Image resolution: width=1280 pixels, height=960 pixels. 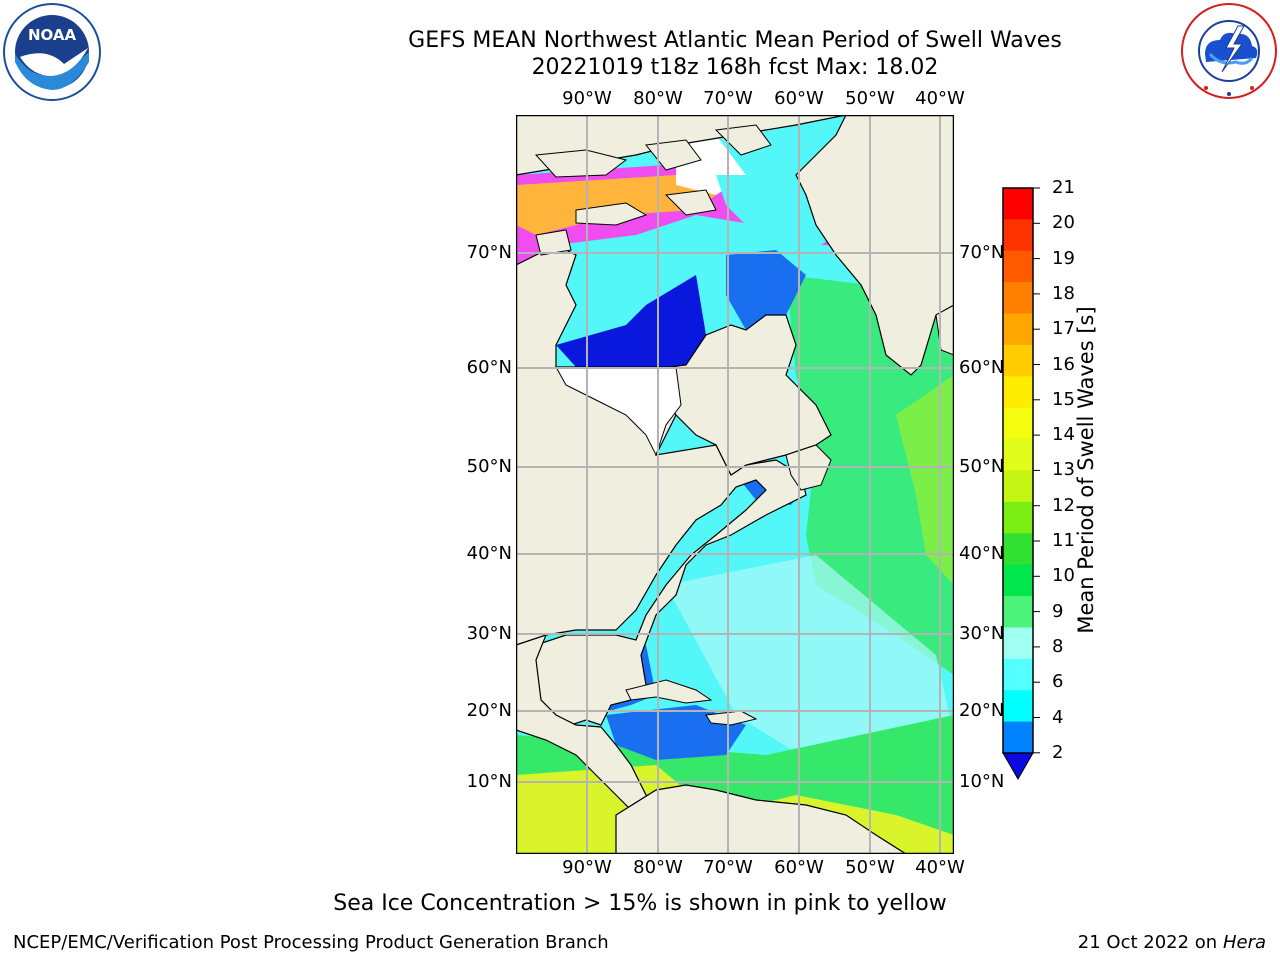 What do you see at coordinates (1058, 752) in the screenshot?
I see `colorbar-tick-label: 2` at bounding box center [1058, 752].